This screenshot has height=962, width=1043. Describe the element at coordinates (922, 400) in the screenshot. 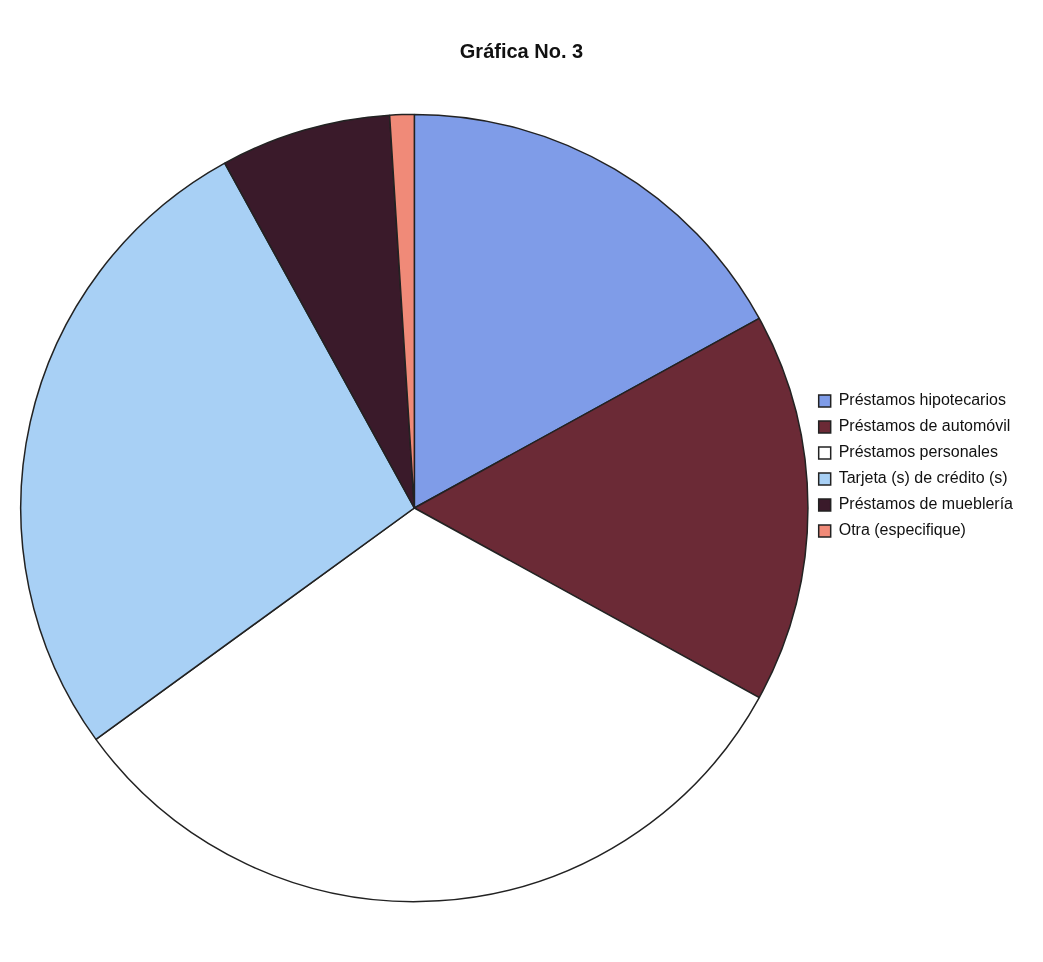

I see `legend-label: Préstamos hipotecarios` at that location.